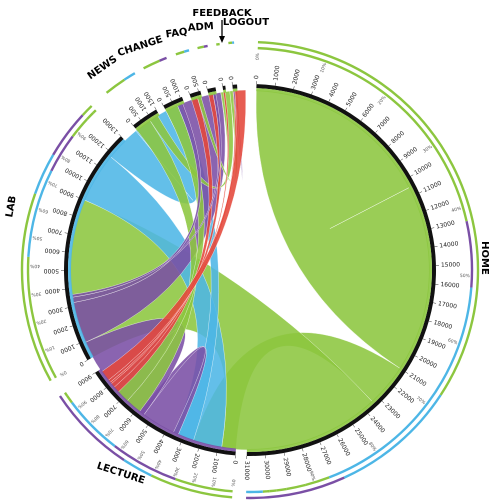 This screenshot has width=500, height=500. I want to click on feedback-arrowhead-icon, so click(222, 39).